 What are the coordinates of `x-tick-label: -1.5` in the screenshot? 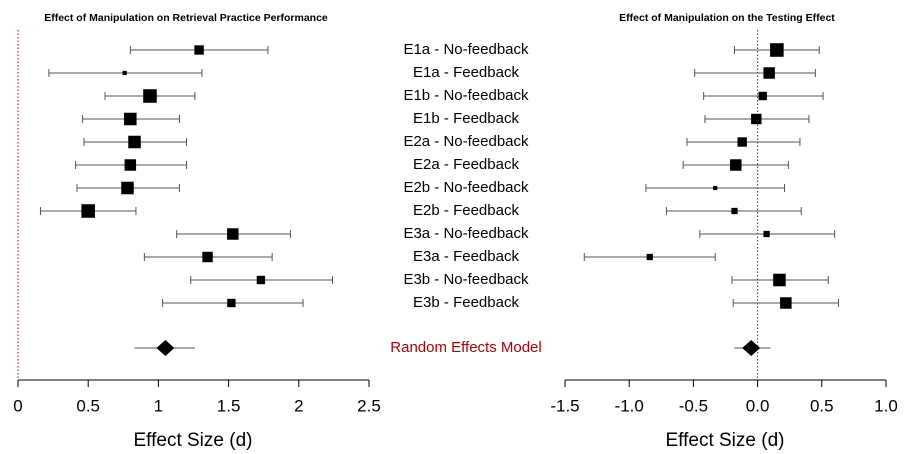 It's located at (564, 405).